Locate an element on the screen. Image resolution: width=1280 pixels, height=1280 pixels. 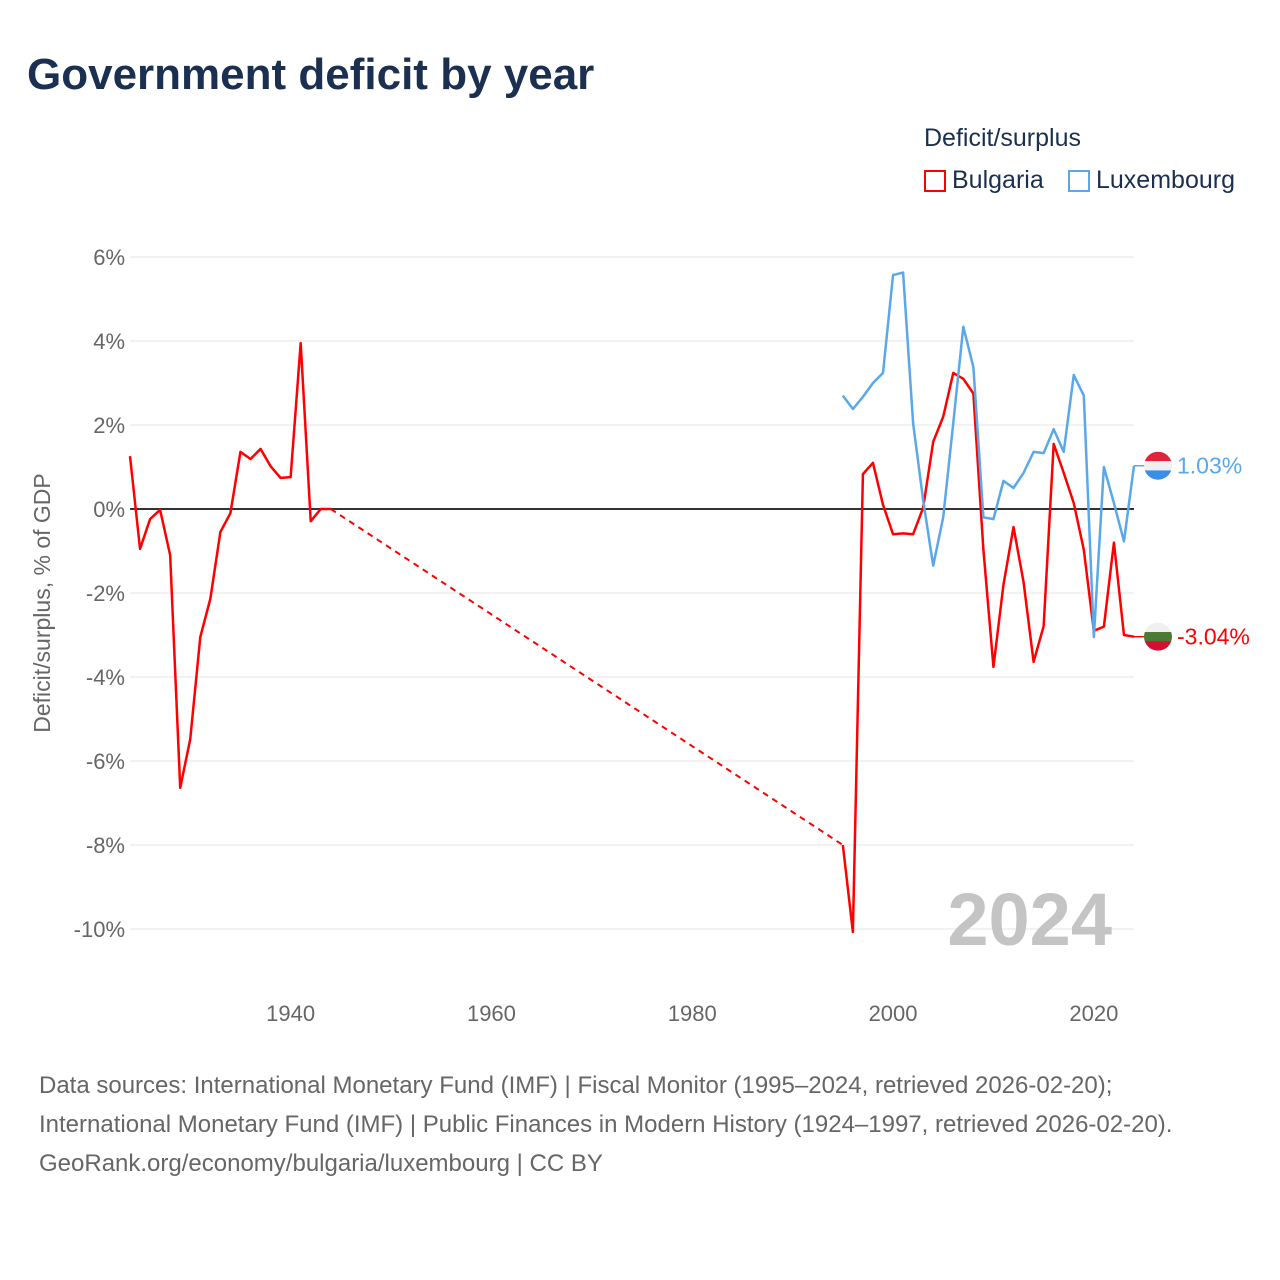
flag-luxembourg-icon is located at coordinates (1158, 465).